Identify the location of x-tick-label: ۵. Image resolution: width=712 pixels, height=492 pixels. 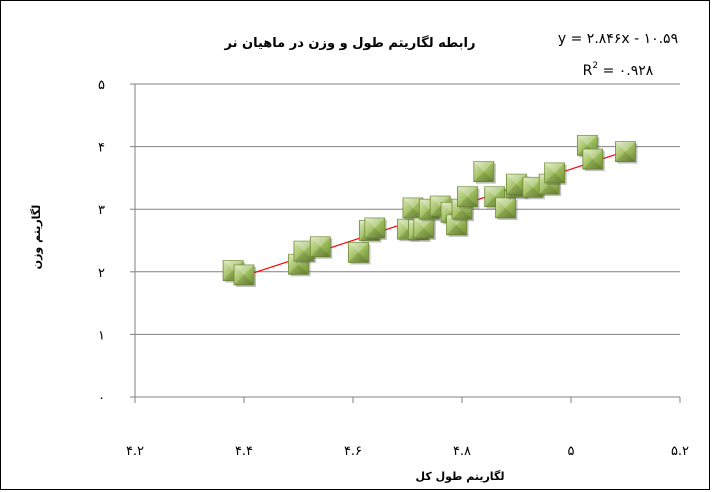
(571, 451).